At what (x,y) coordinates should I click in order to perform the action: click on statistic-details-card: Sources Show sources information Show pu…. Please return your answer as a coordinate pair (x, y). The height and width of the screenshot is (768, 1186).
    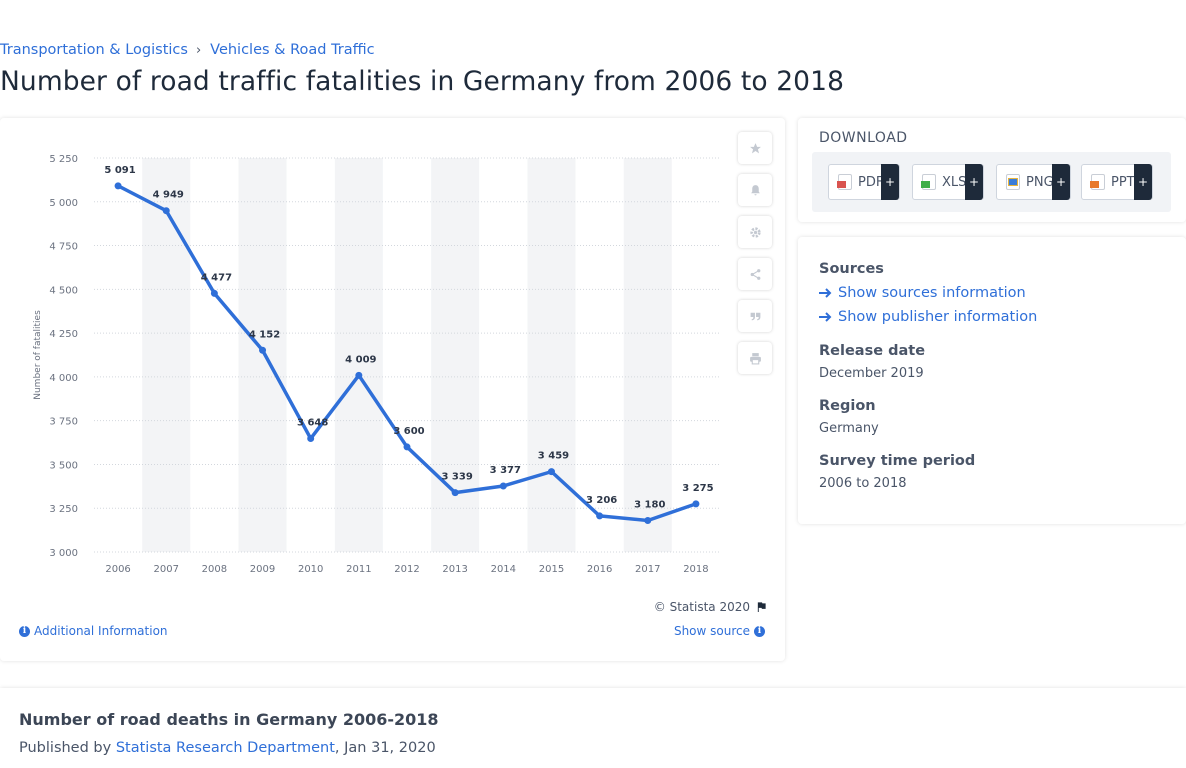
    Looking at the image, I should click on (992, 380).